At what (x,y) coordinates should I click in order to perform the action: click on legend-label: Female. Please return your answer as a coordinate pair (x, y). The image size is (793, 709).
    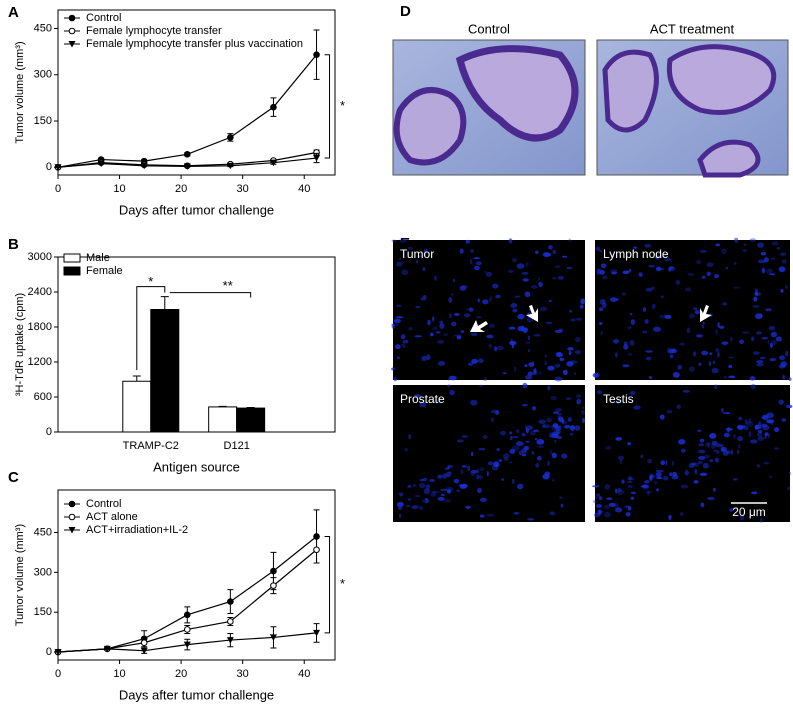
    Looking at the image, I should click on (104, 271).